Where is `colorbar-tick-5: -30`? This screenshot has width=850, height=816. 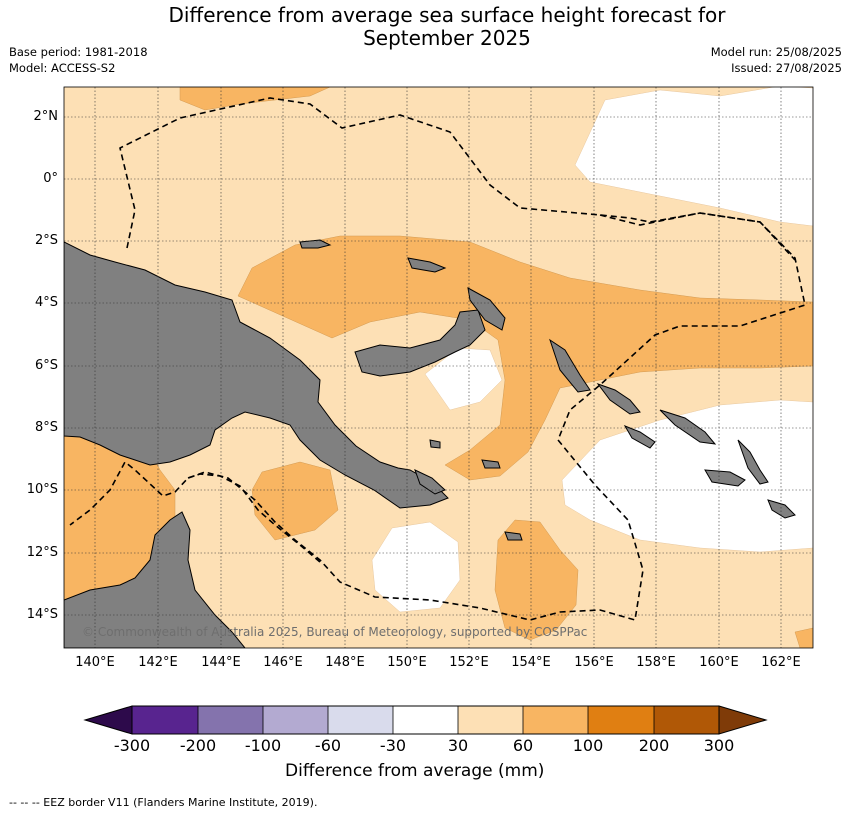
colorbar-tick-5: -30 is located at coordinates (393, 745).